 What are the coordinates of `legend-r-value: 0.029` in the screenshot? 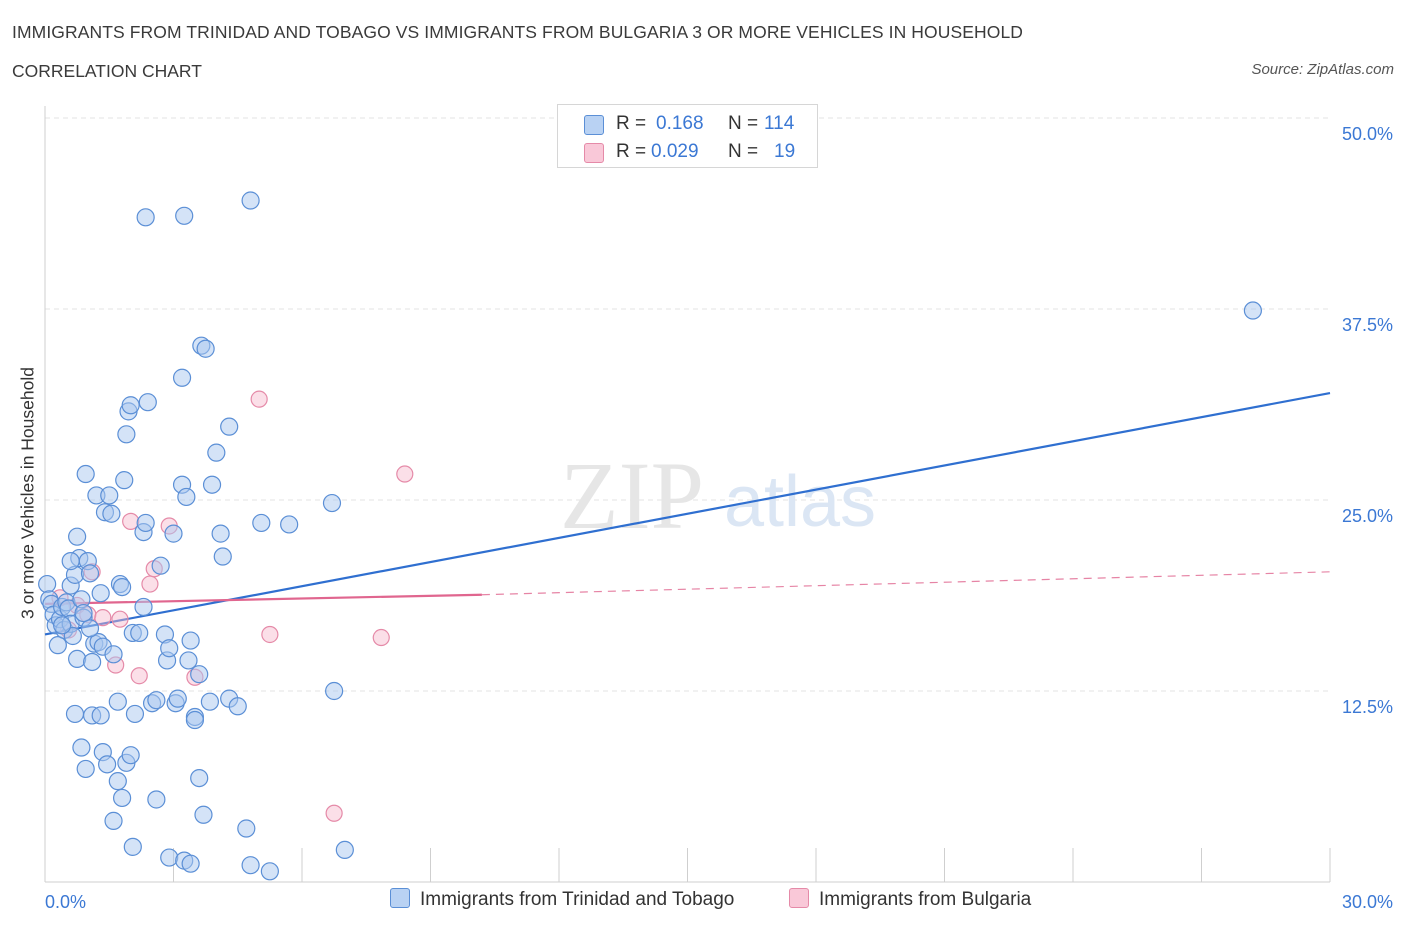 It's located at (675, 151).